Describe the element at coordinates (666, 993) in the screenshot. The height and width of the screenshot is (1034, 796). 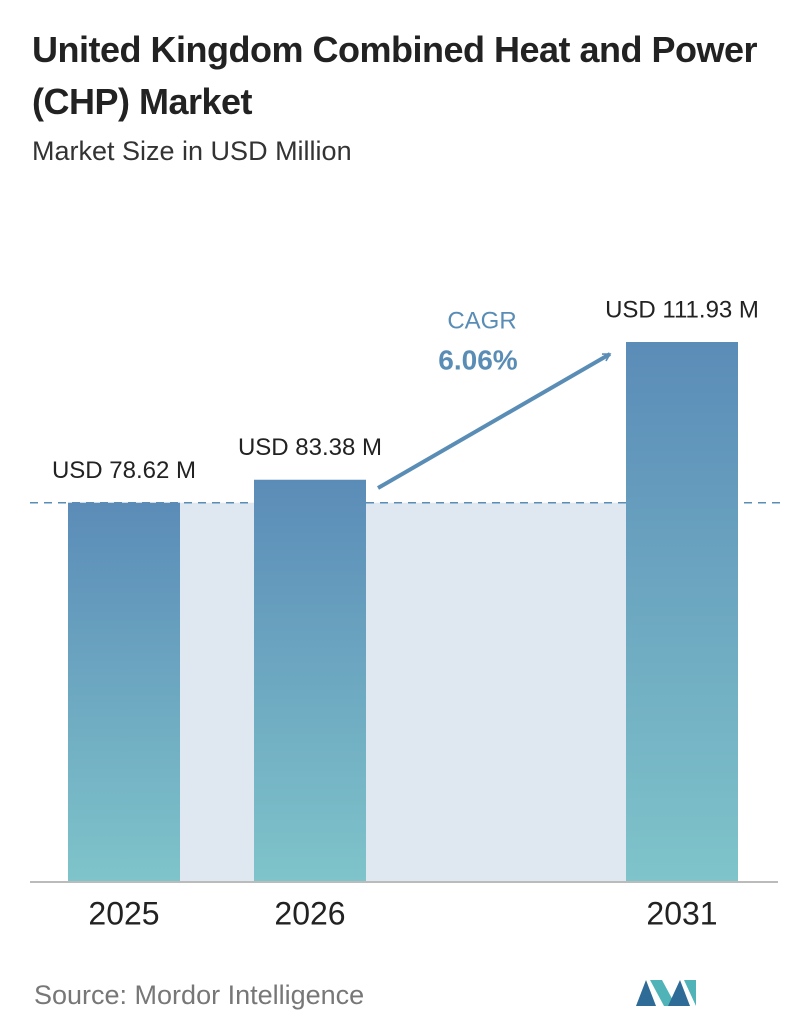
I see `logo` at that location.